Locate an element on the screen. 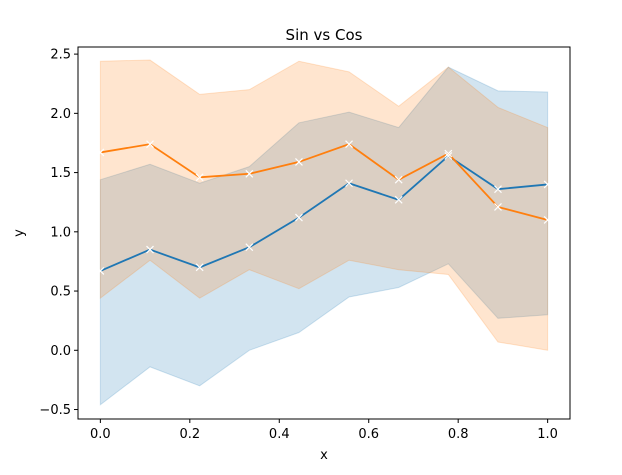 The height and width of the screenshot is (475, 622). y-tick-label: 2.5 is located at coordinates (60, 55).